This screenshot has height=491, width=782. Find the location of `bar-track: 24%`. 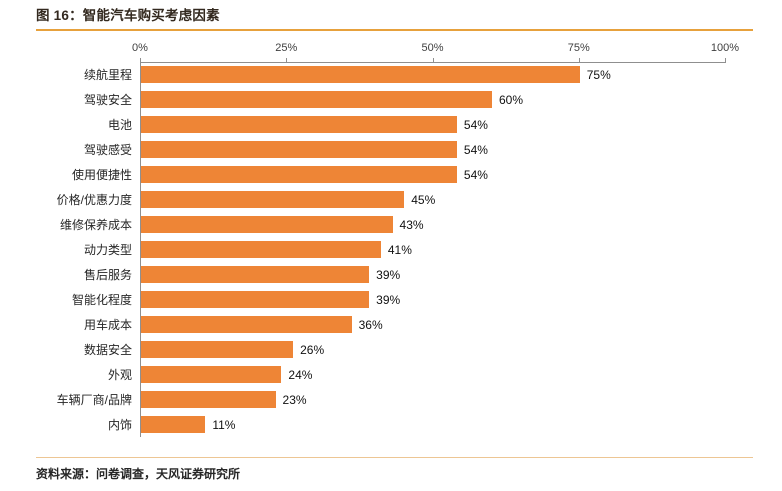

bar-track: 24% is located at coordinates (432, 374).